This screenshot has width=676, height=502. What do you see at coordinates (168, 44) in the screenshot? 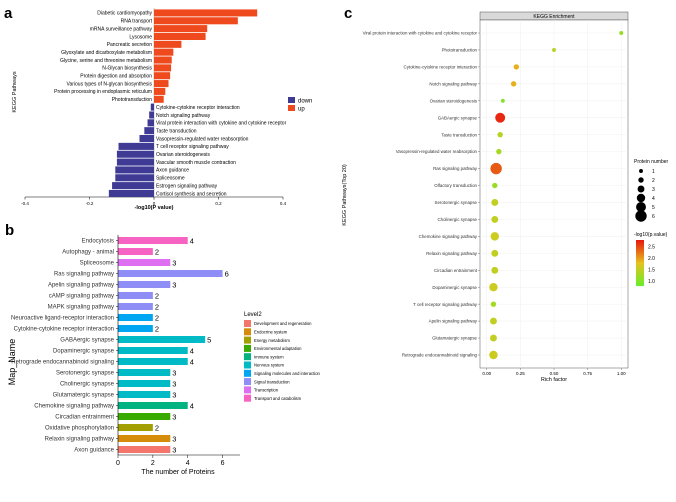
I see `a-bar-pancreatic-secretion` at bounding box center [168, 44].